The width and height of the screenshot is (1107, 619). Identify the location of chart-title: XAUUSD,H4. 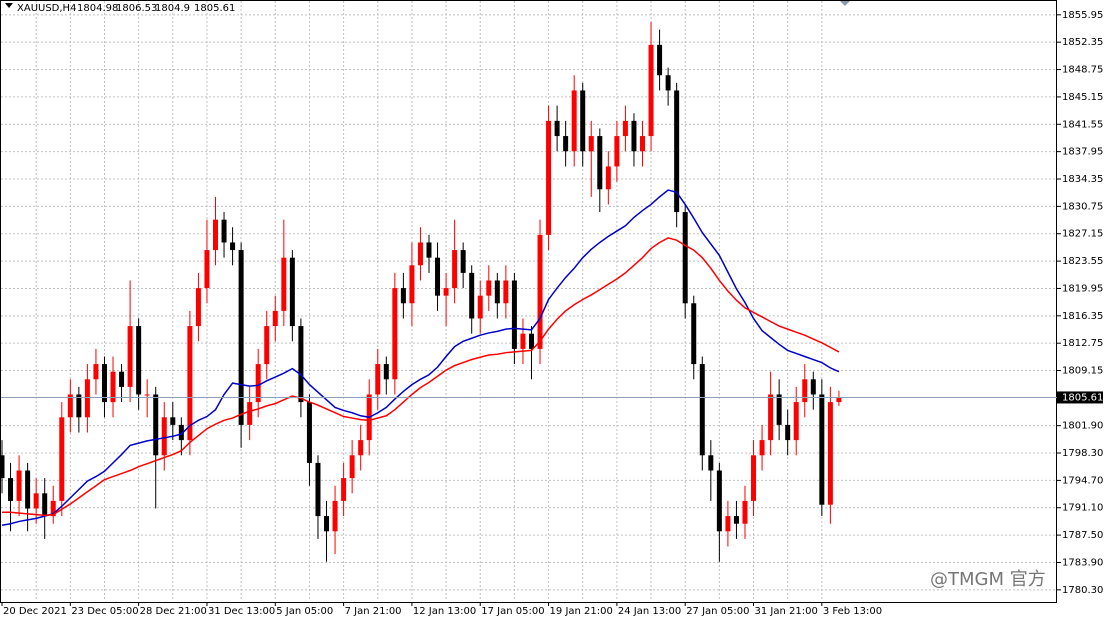
(46, 8).